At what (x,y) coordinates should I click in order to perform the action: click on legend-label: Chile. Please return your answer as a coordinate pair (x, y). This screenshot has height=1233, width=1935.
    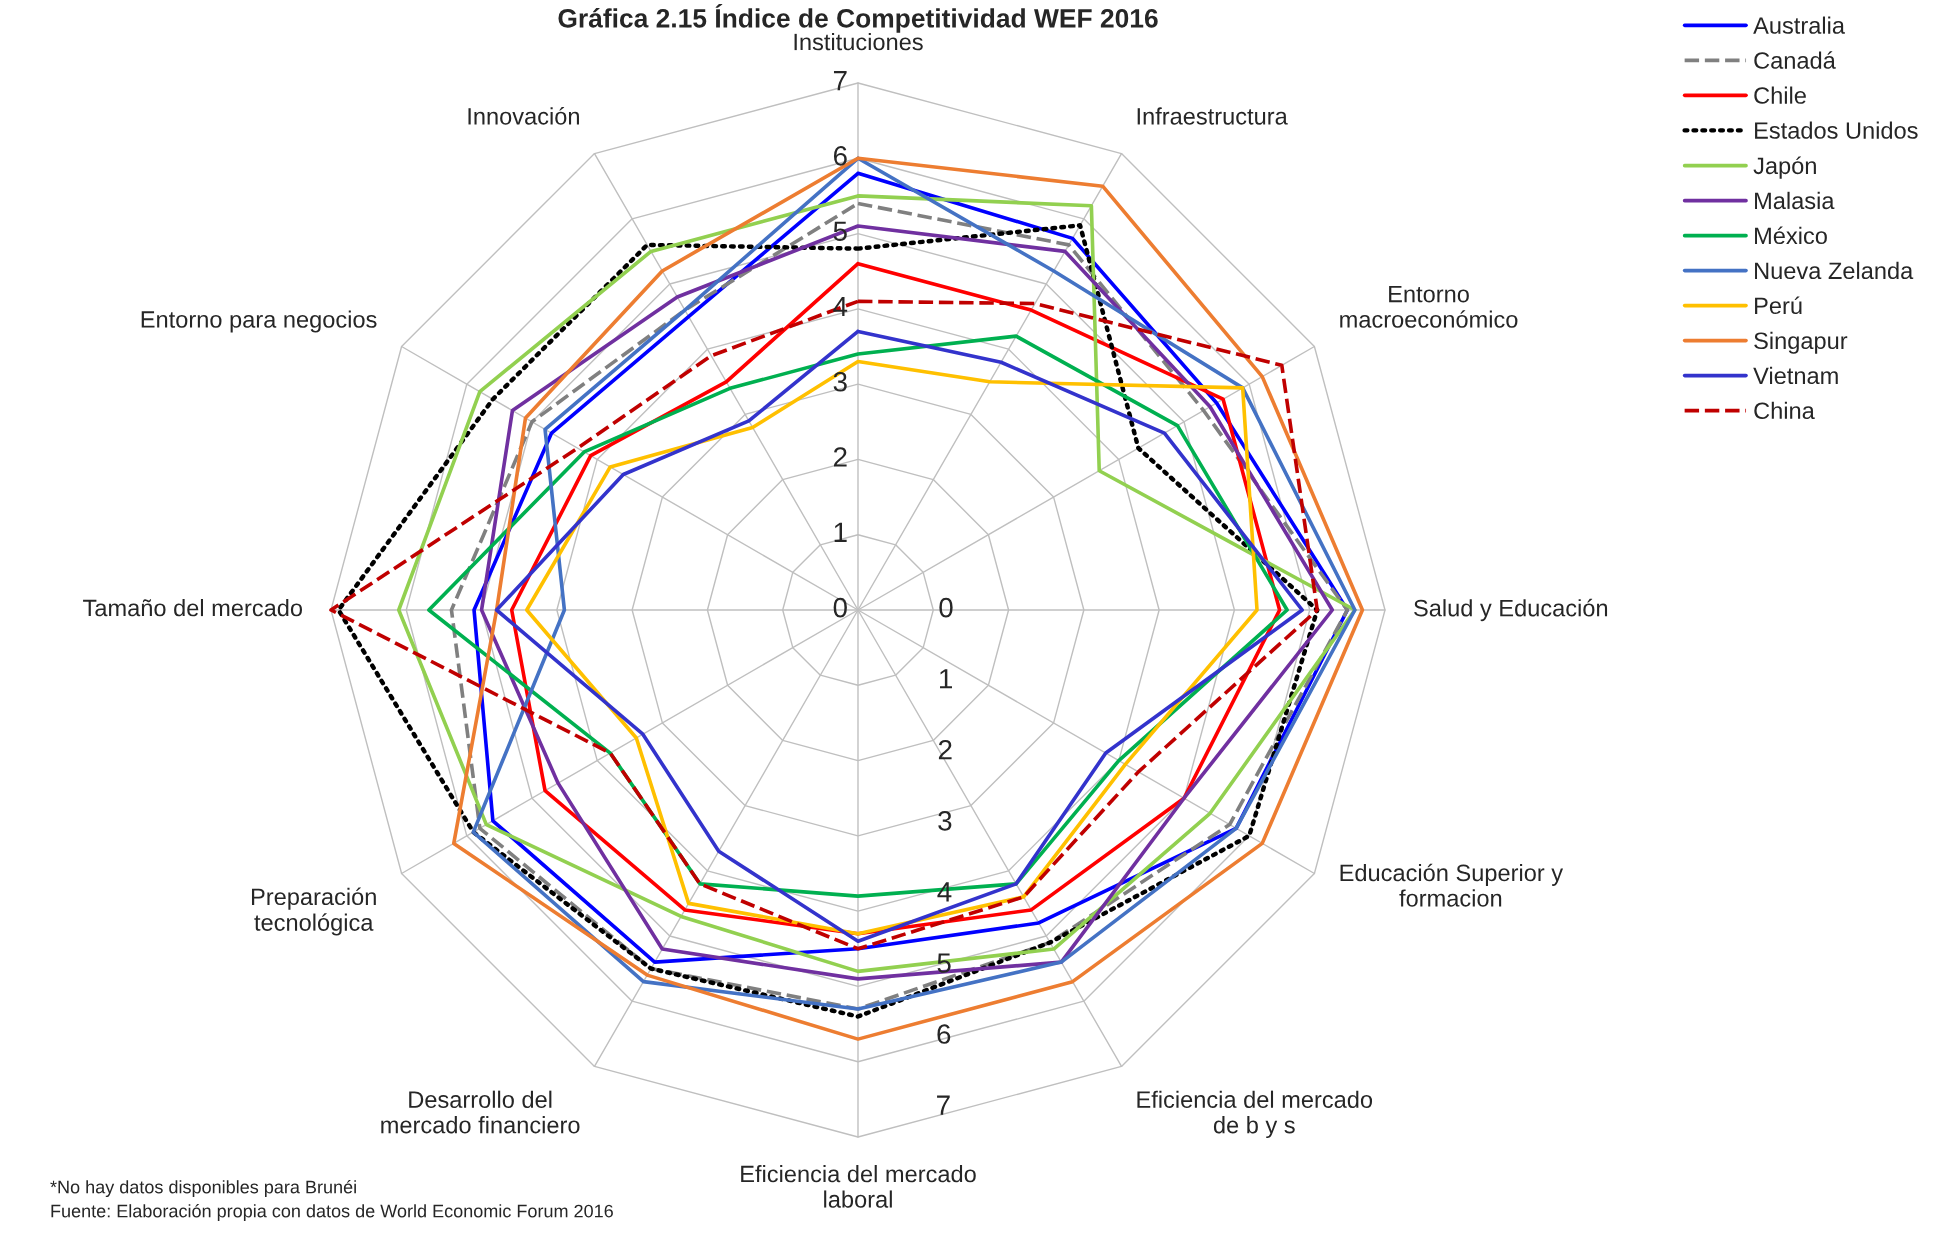
    Looking at the image, I should click on (1780, 95).